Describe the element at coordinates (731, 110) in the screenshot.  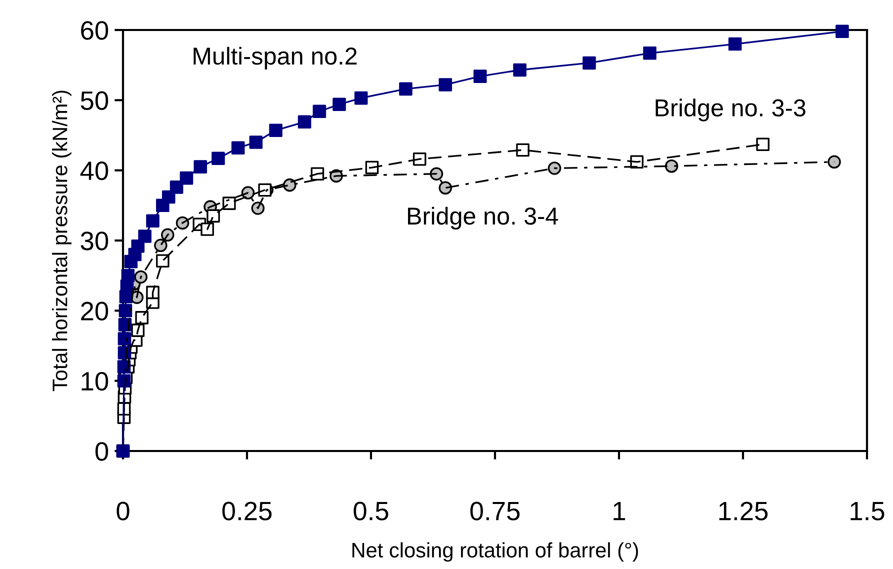
I see `series-label: Bridge no. 3-3` at that location.